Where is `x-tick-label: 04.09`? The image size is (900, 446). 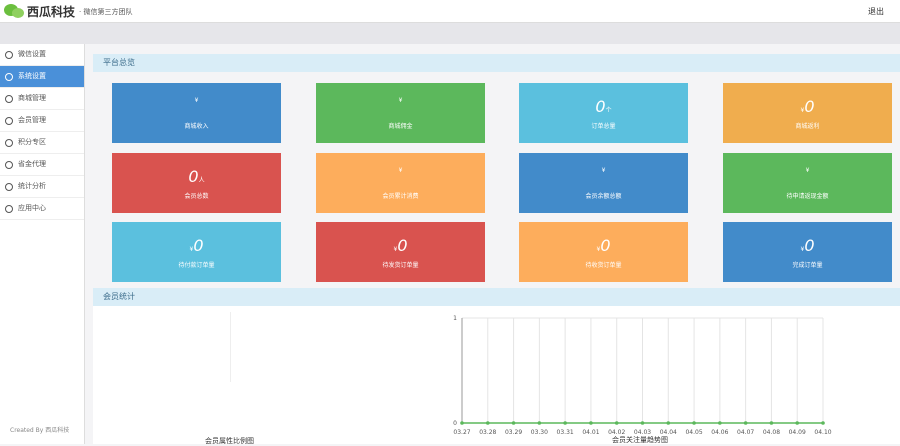
x-tick-label: 04.09 is located at coordinates (797, 432).